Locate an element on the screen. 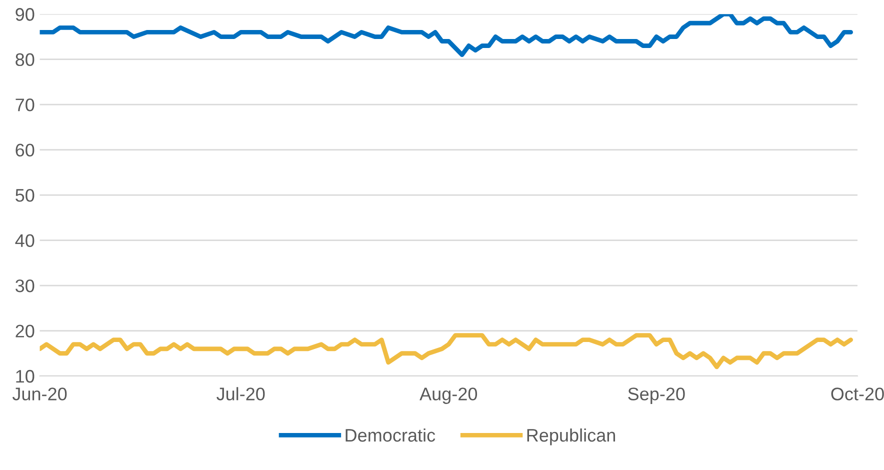 The image size is (884, 470). legend-label: Republican is located at coordinates (571, 437).